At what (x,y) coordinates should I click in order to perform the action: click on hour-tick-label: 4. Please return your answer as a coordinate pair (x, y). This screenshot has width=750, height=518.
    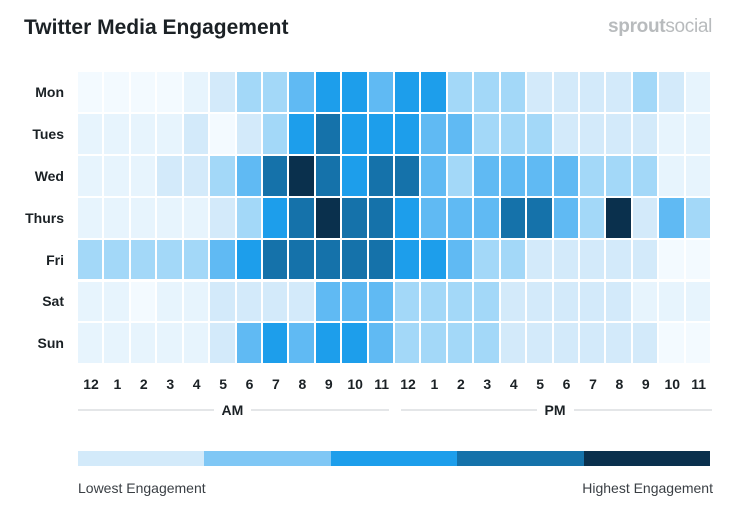
    Looking at the image, I should click on (513, 384).